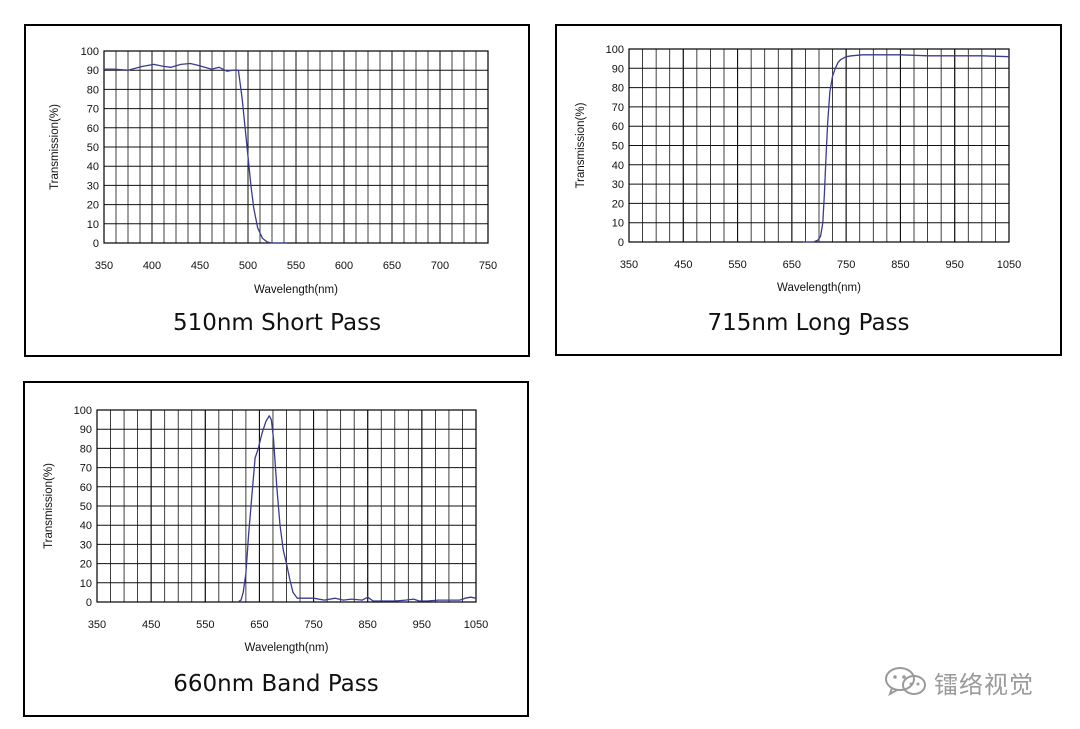  I want to click on chart-caption: 510nm Short Pass, so click(277, 323).